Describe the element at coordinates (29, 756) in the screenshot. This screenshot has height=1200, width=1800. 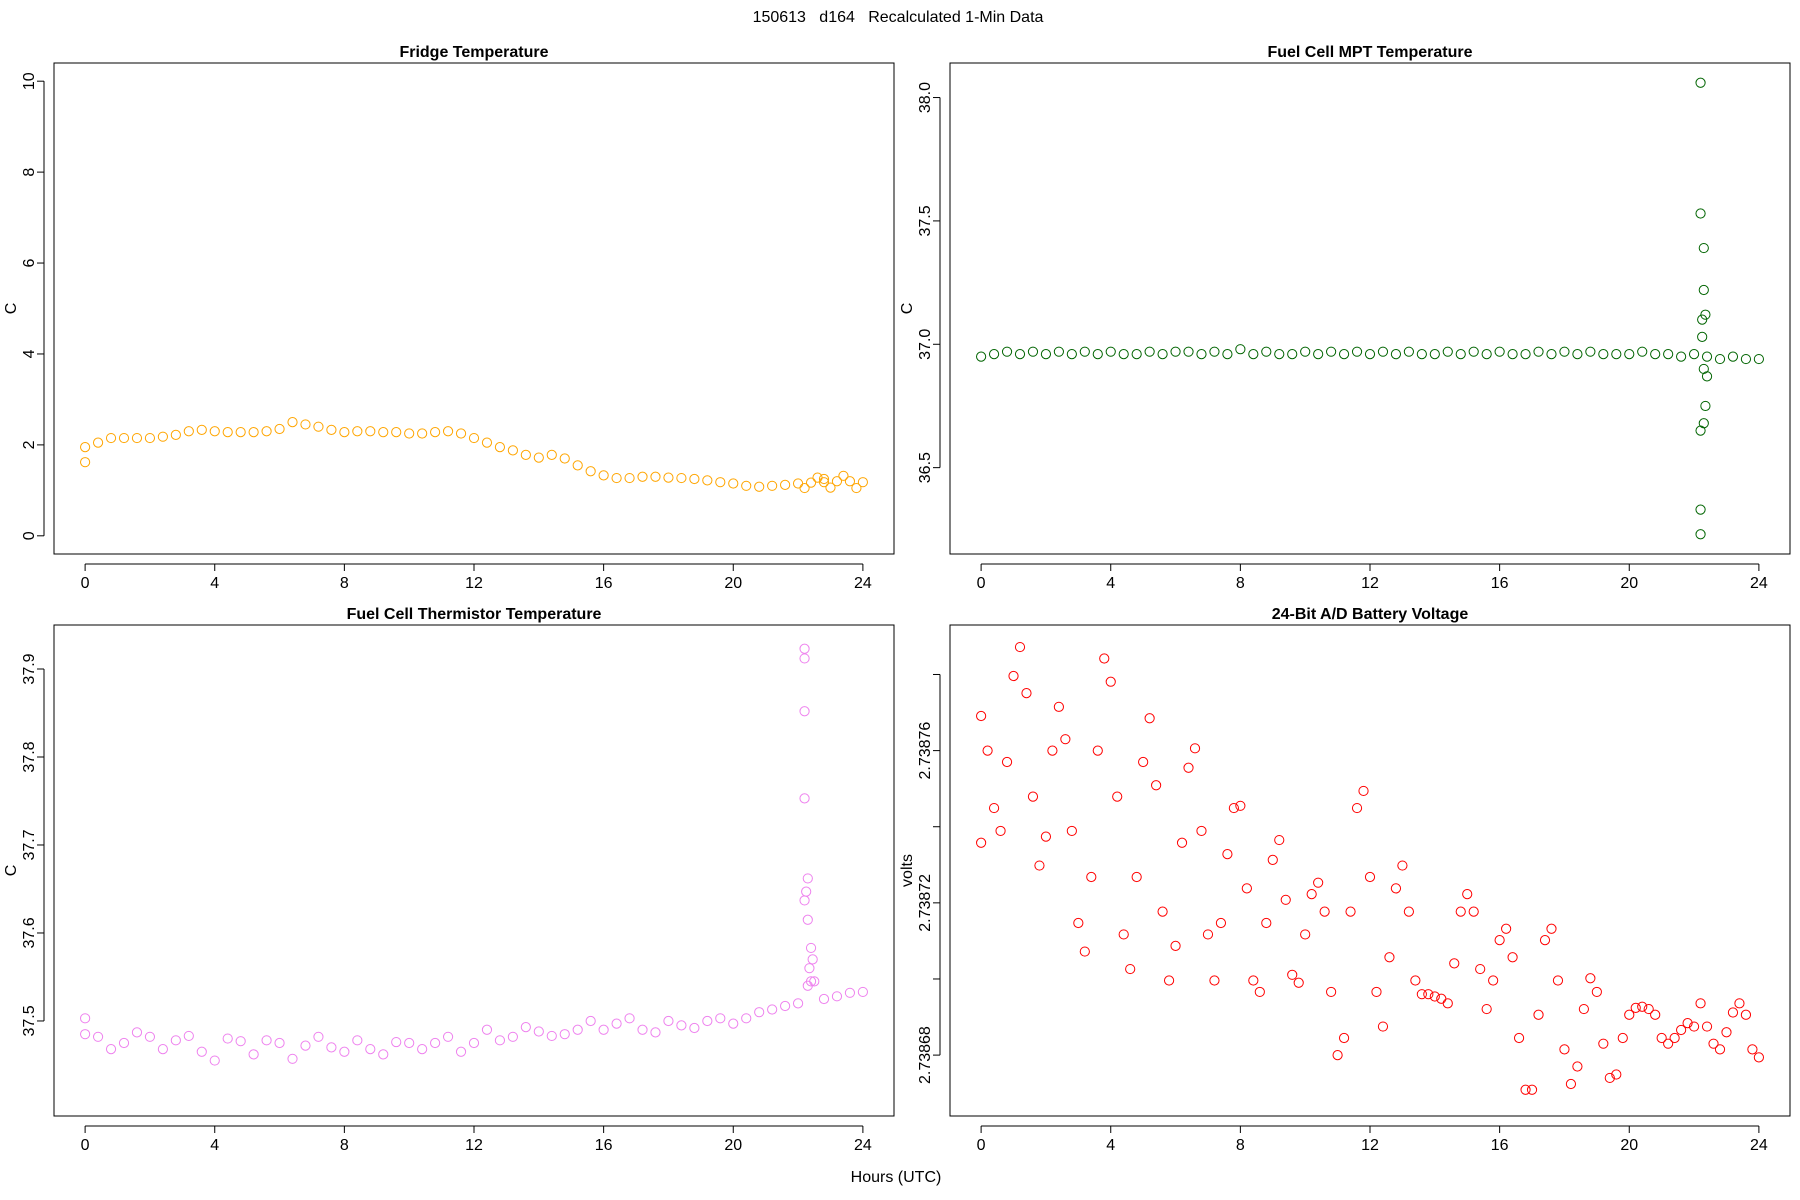
I see `y-tick-label: 37.8` at that location.